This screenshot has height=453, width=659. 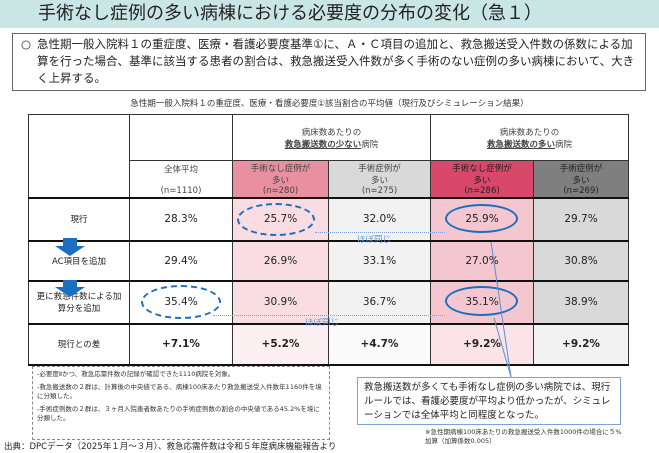 I want to click on col-header: 手術症例が 多い (n=269), so click(x=581, y=179).